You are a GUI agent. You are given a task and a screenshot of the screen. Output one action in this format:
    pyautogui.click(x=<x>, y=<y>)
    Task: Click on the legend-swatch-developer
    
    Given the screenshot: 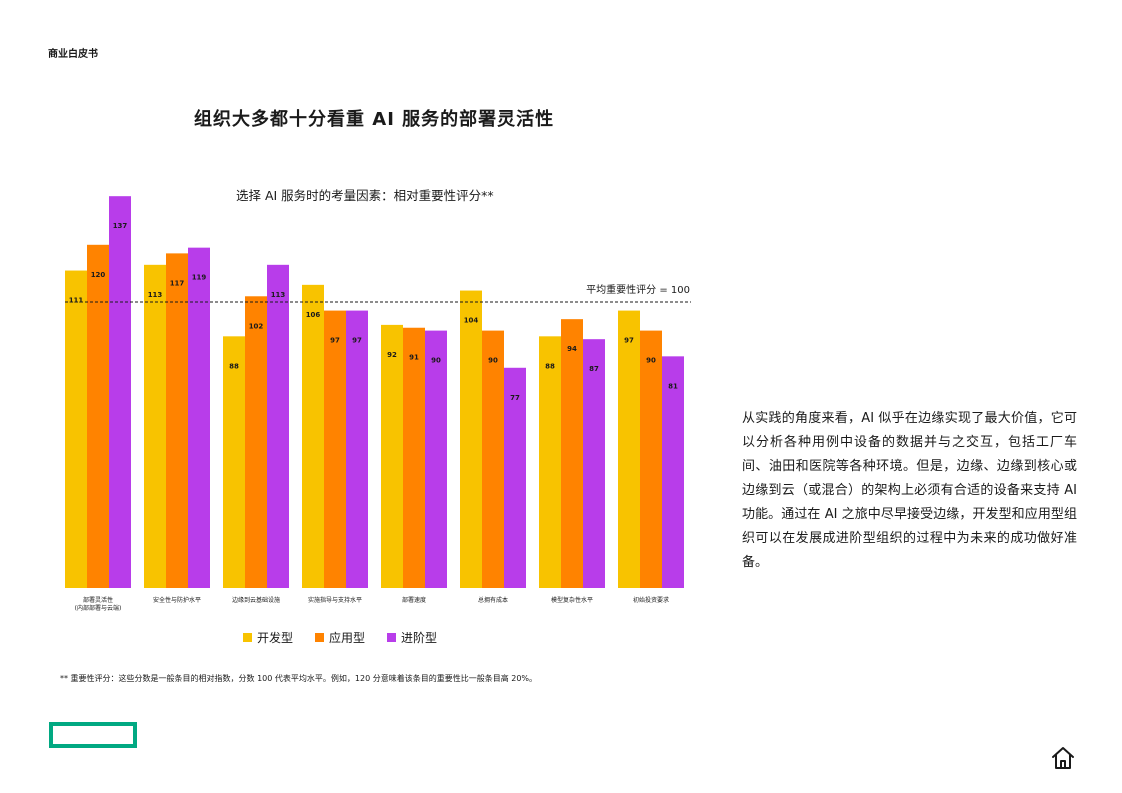 What is the action you would take?
    pyautogui.click(x=247, y=637)
    